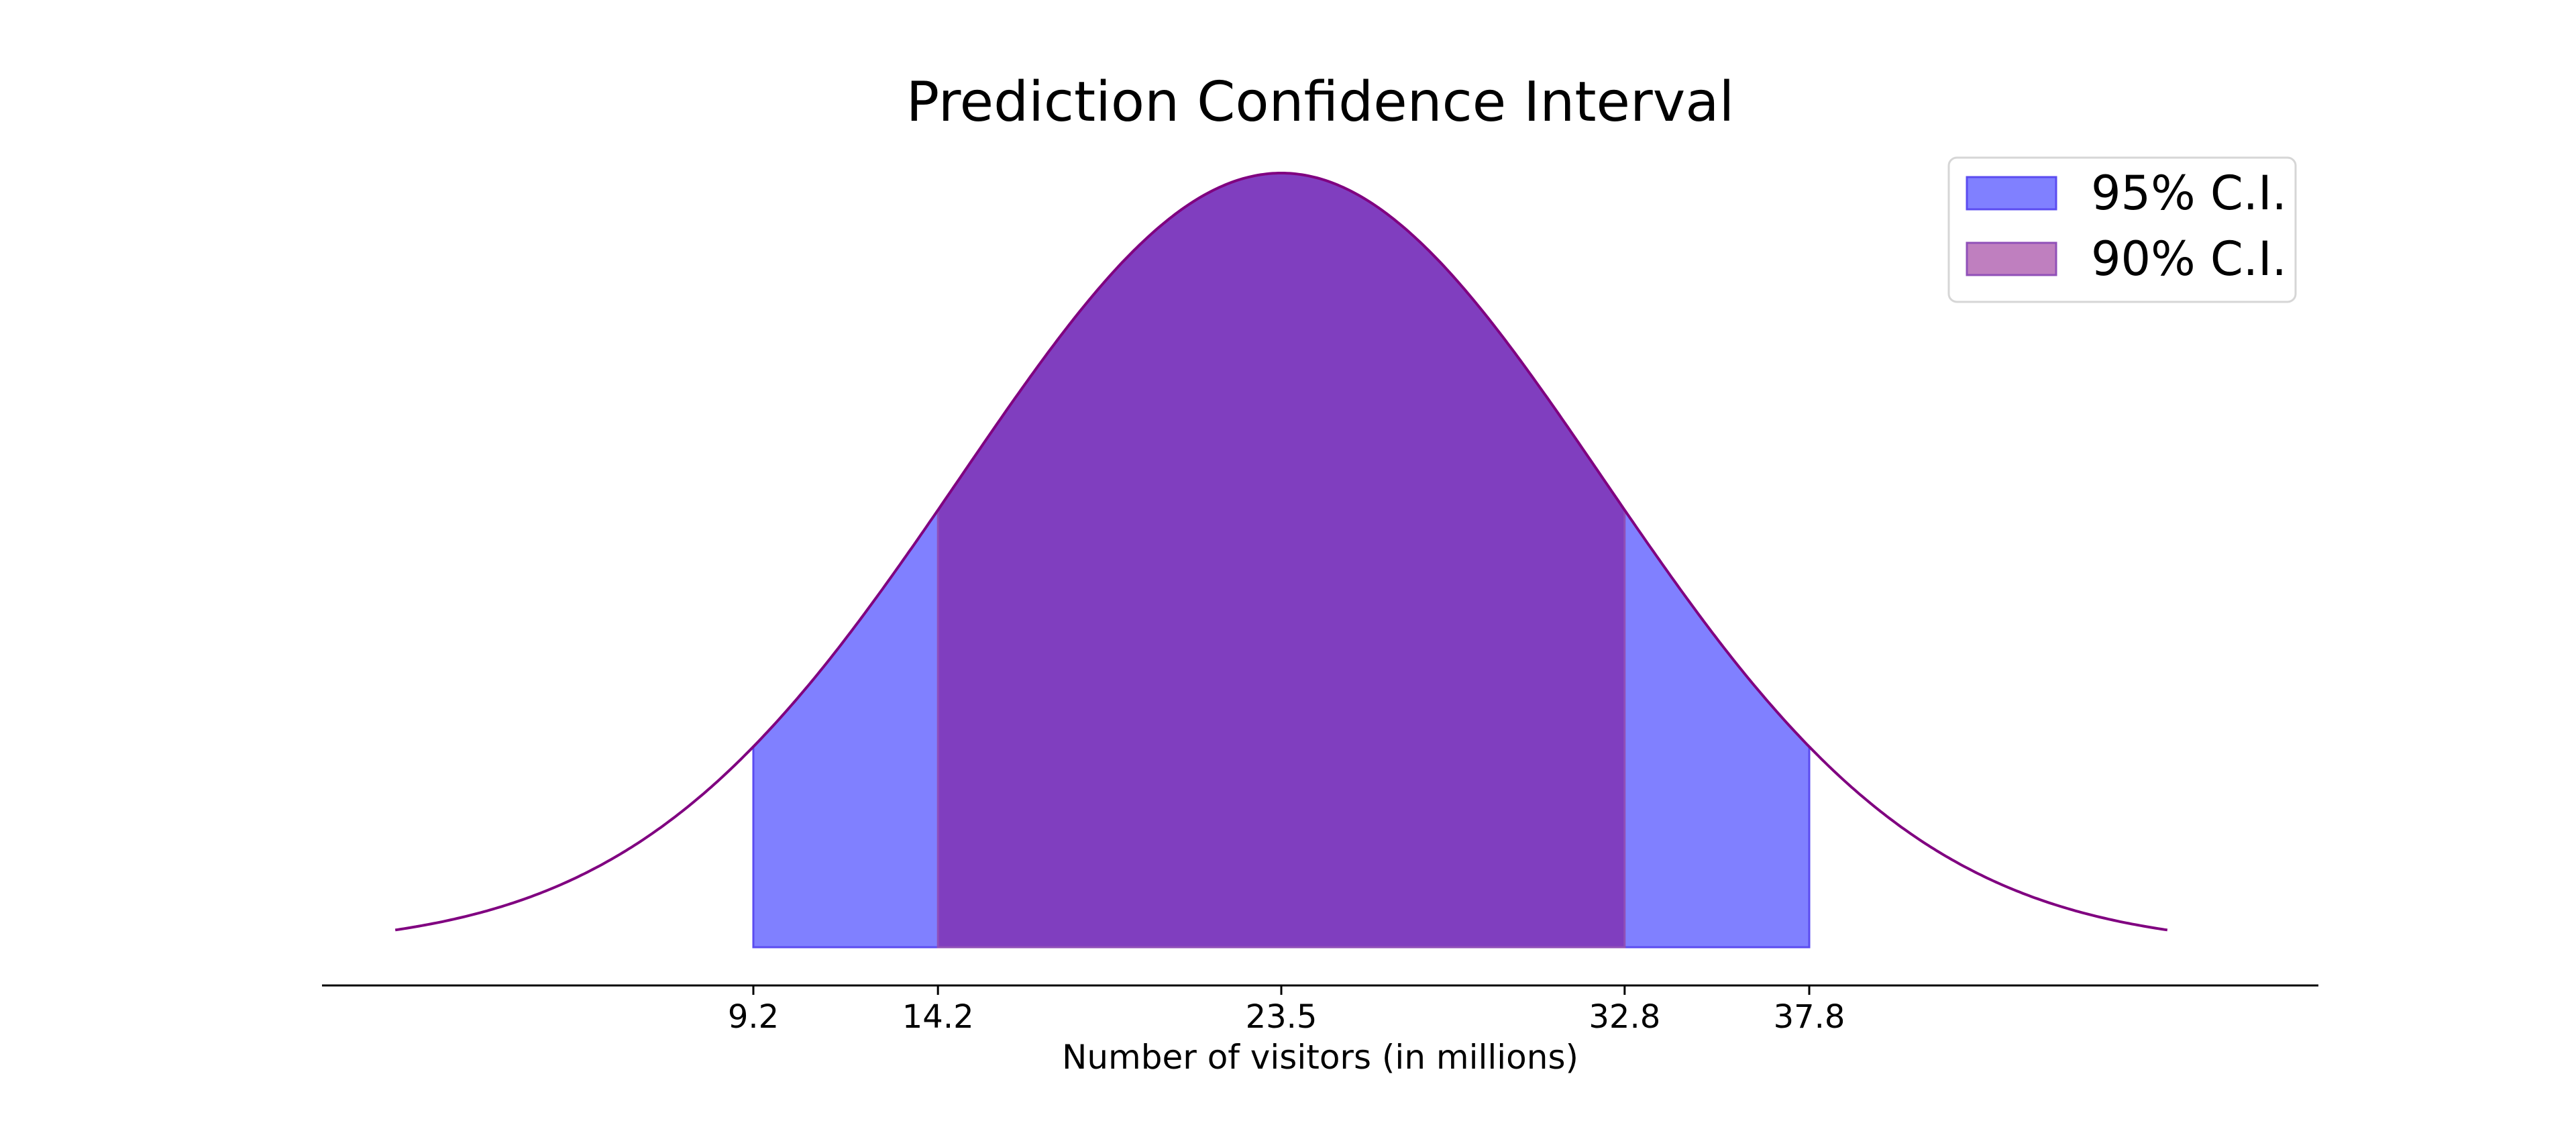  I want to click on legend-label-95: 95% C.I., so click(2189, 193).